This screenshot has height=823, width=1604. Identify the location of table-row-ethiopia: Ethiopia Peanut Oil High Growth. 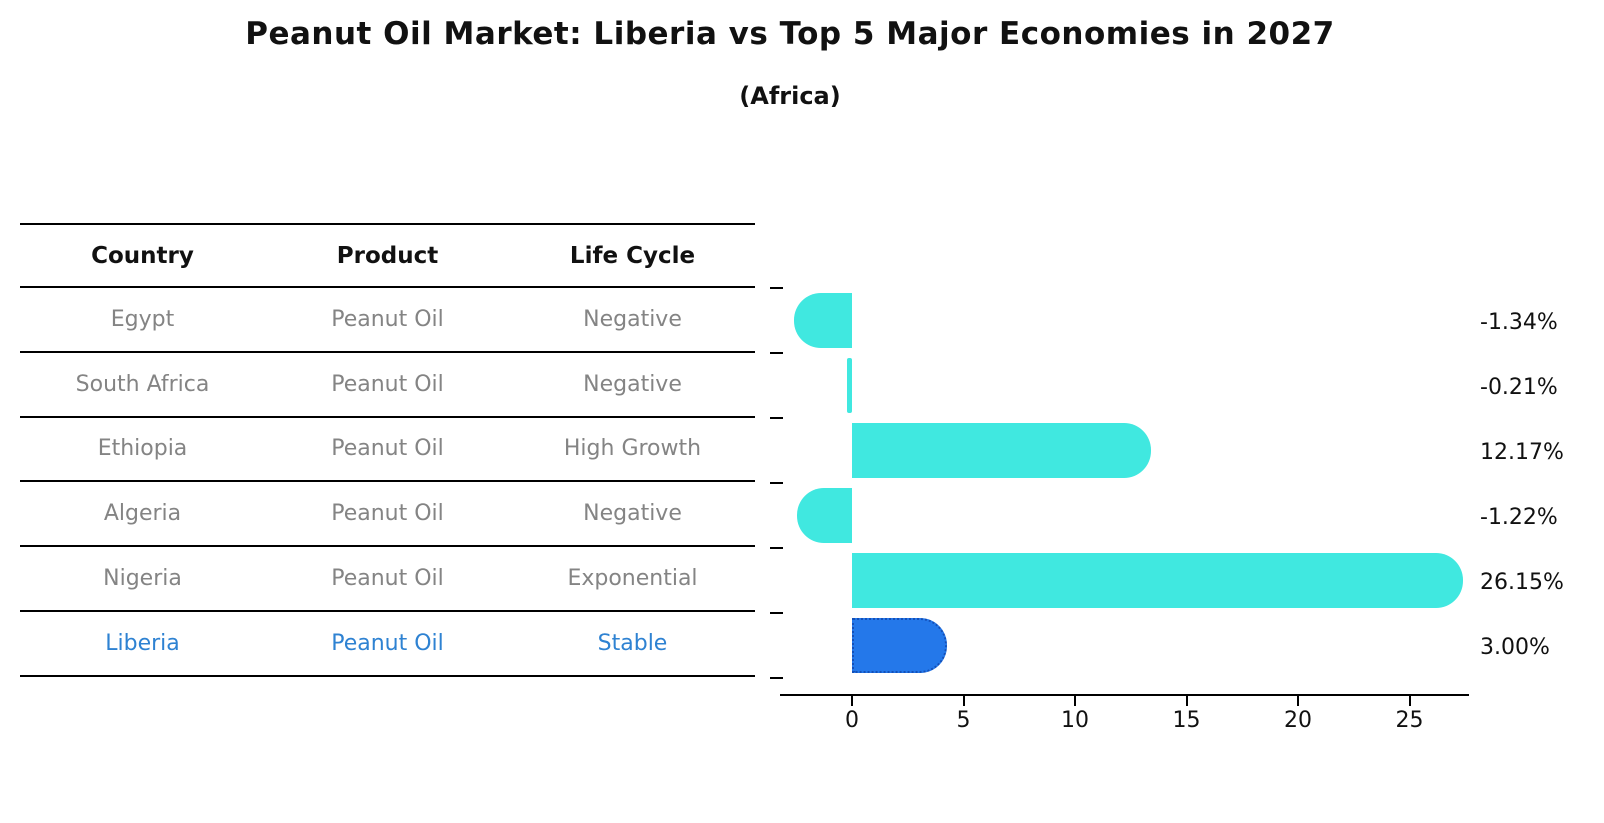
(387, 450).